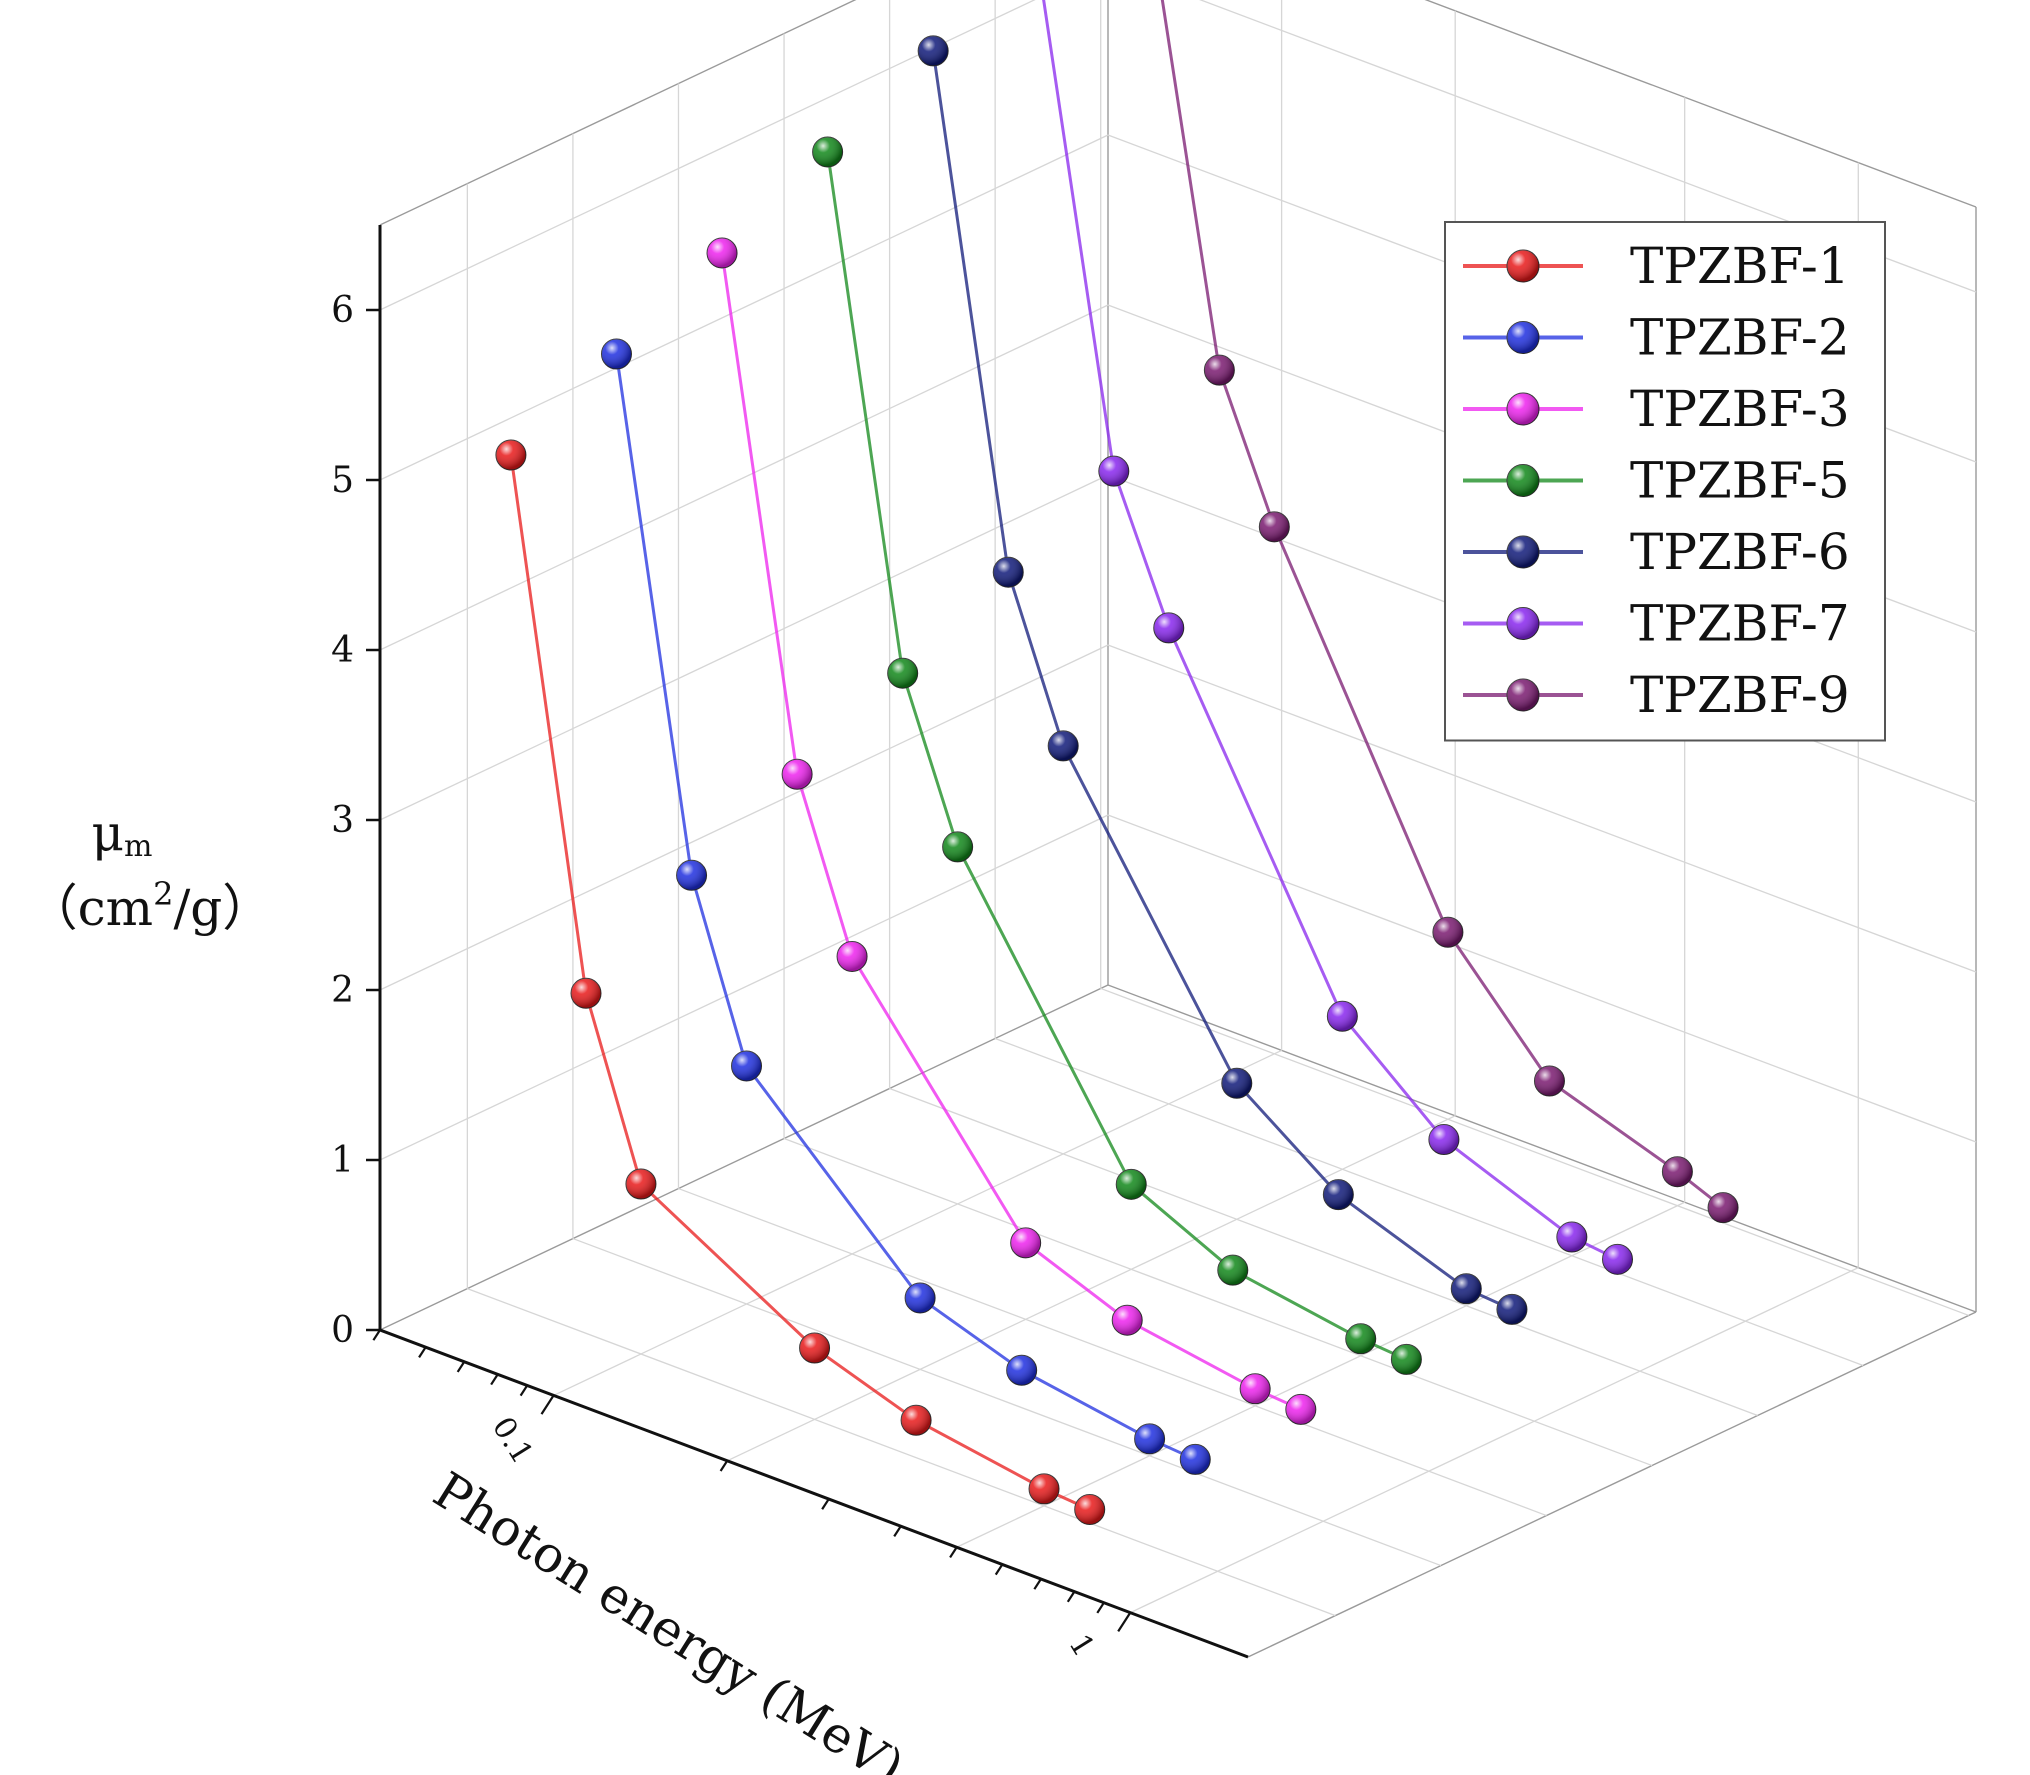 This screenshot has height=1775, width=2030. I want to click on z-axis-unit-sup: 2, so click(163, 894).